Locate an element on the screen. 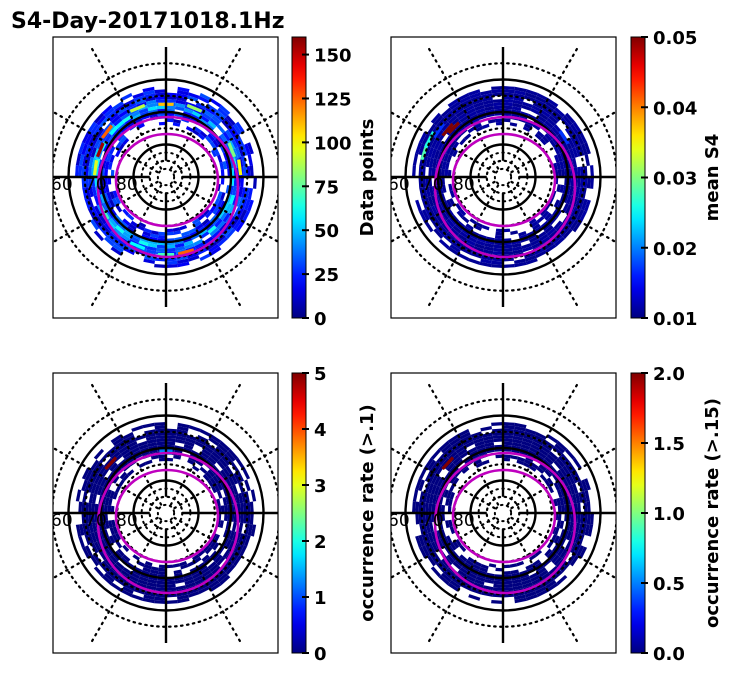 The image size is (731, 674). colorbar-tick-label: 75 is located at coordinates (326, 187).